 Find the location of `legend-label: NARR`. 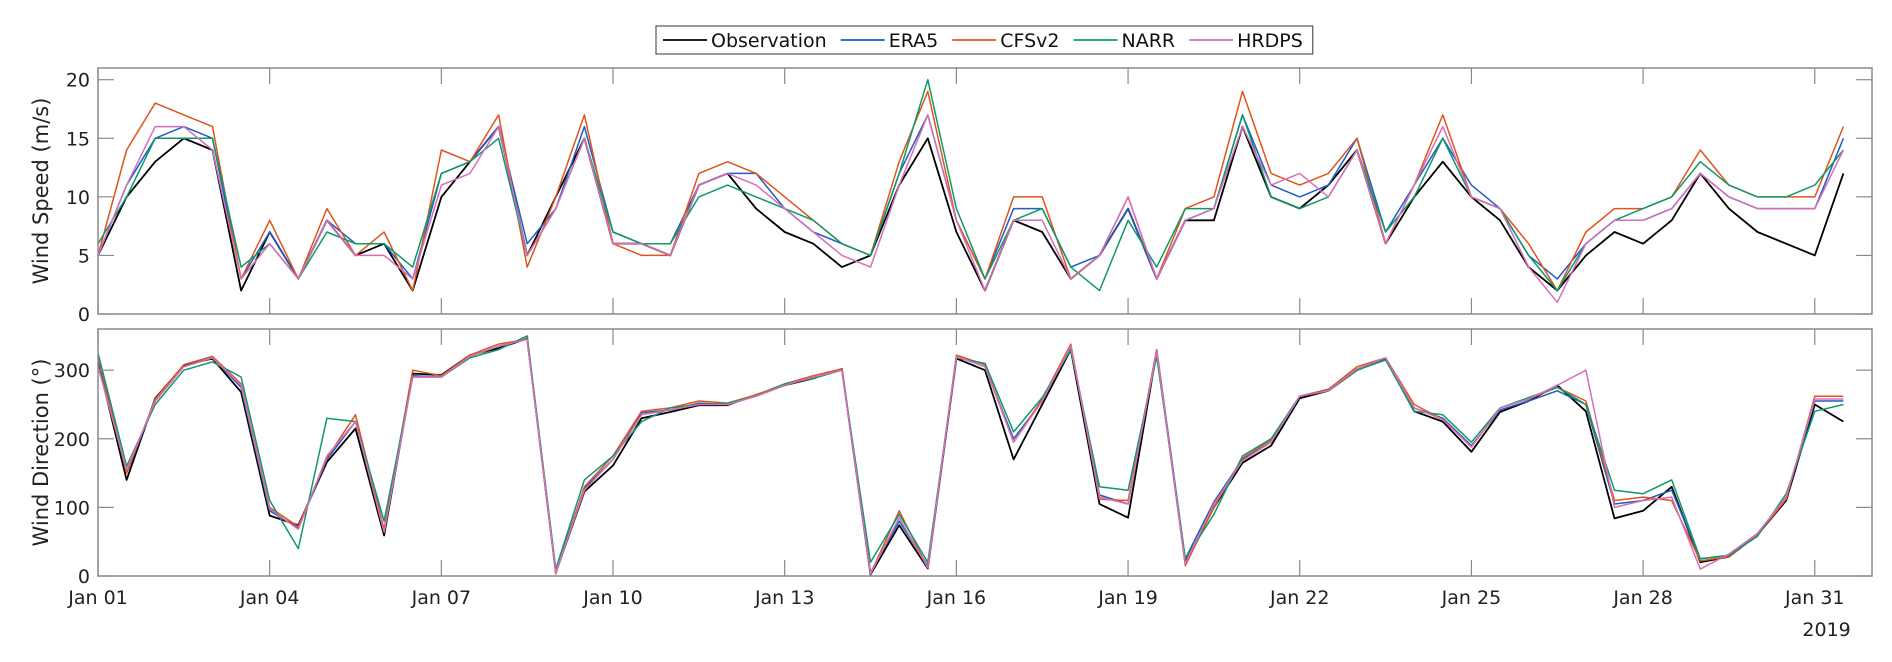

legend-label: NARR is located at coordinates (1149, 41).